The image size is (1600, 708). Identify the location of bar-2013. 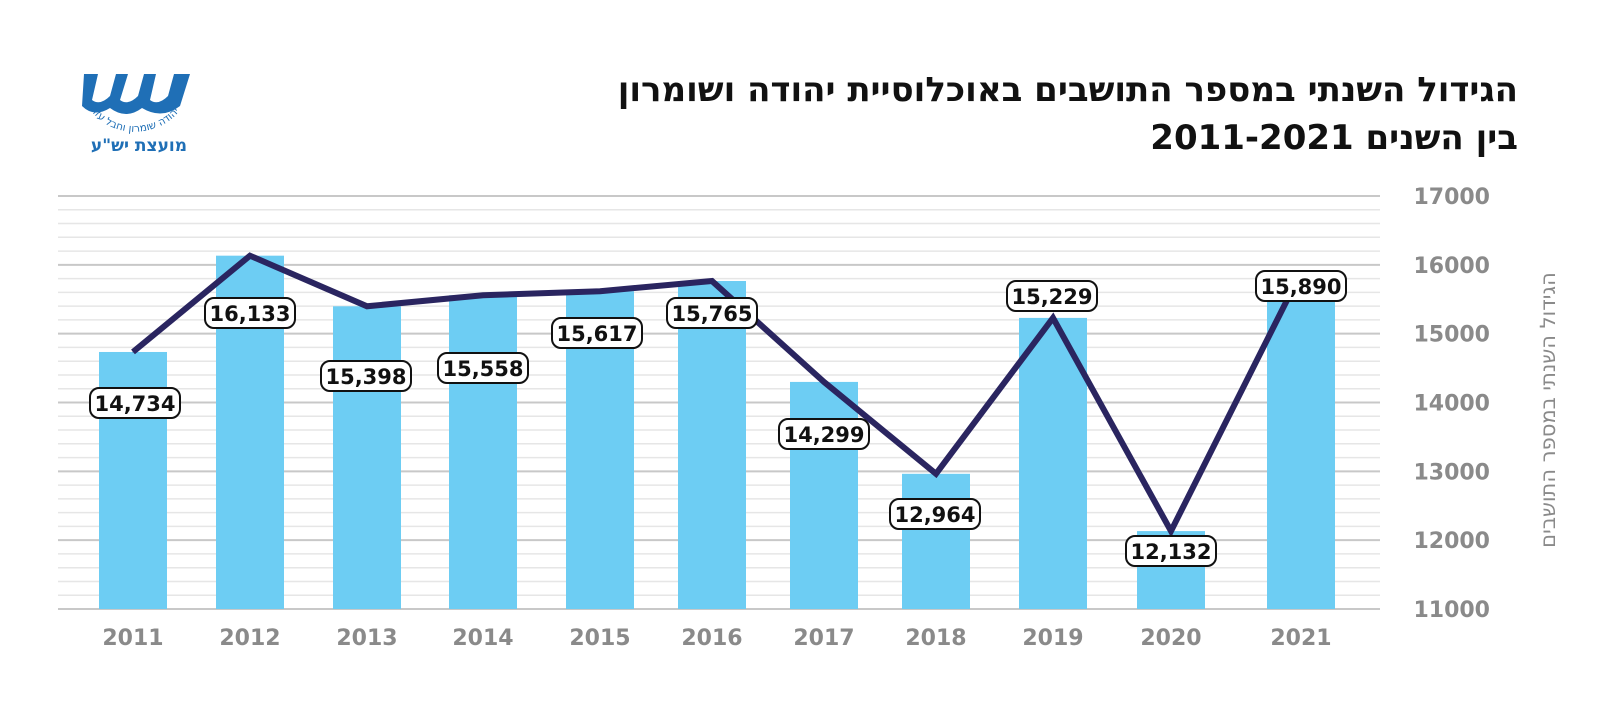
(367, 457).